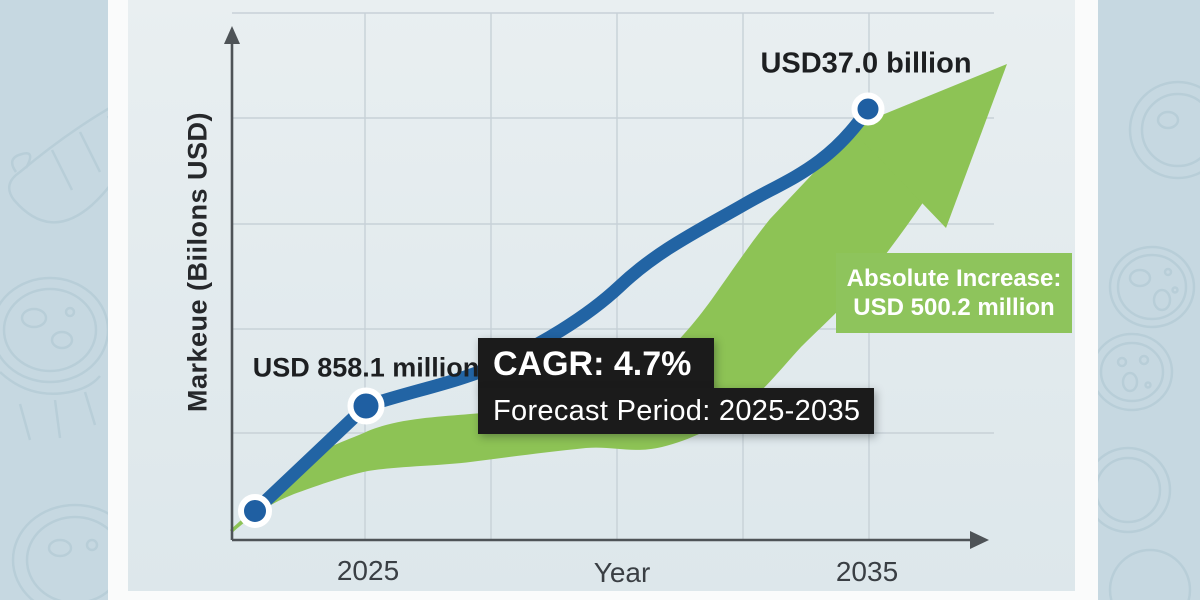 This screenshot has height=600, width=1200. I want to click on data-label-2025: USD 858.1 million, so click(366, 367).